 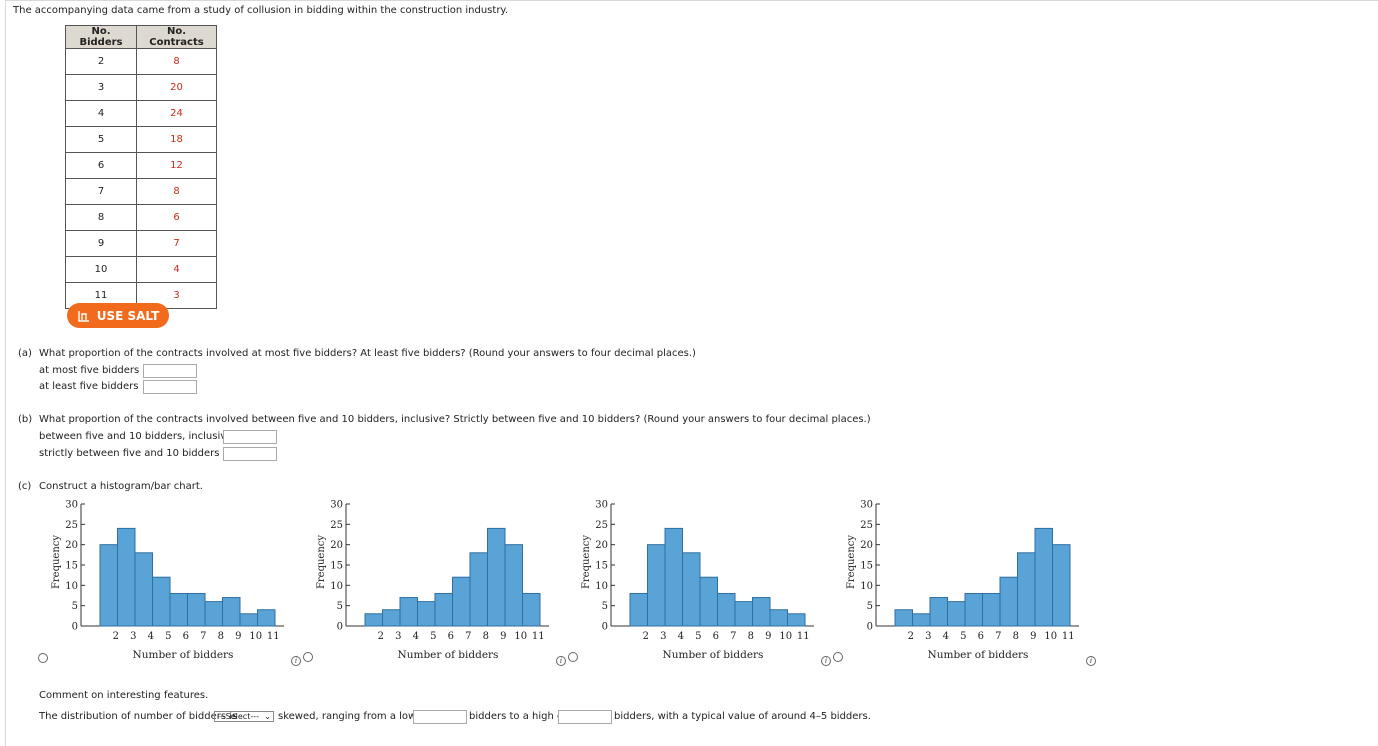 I want to click on comment-mid1: skewed, ranging from a low of, so click(x=354, y=716).